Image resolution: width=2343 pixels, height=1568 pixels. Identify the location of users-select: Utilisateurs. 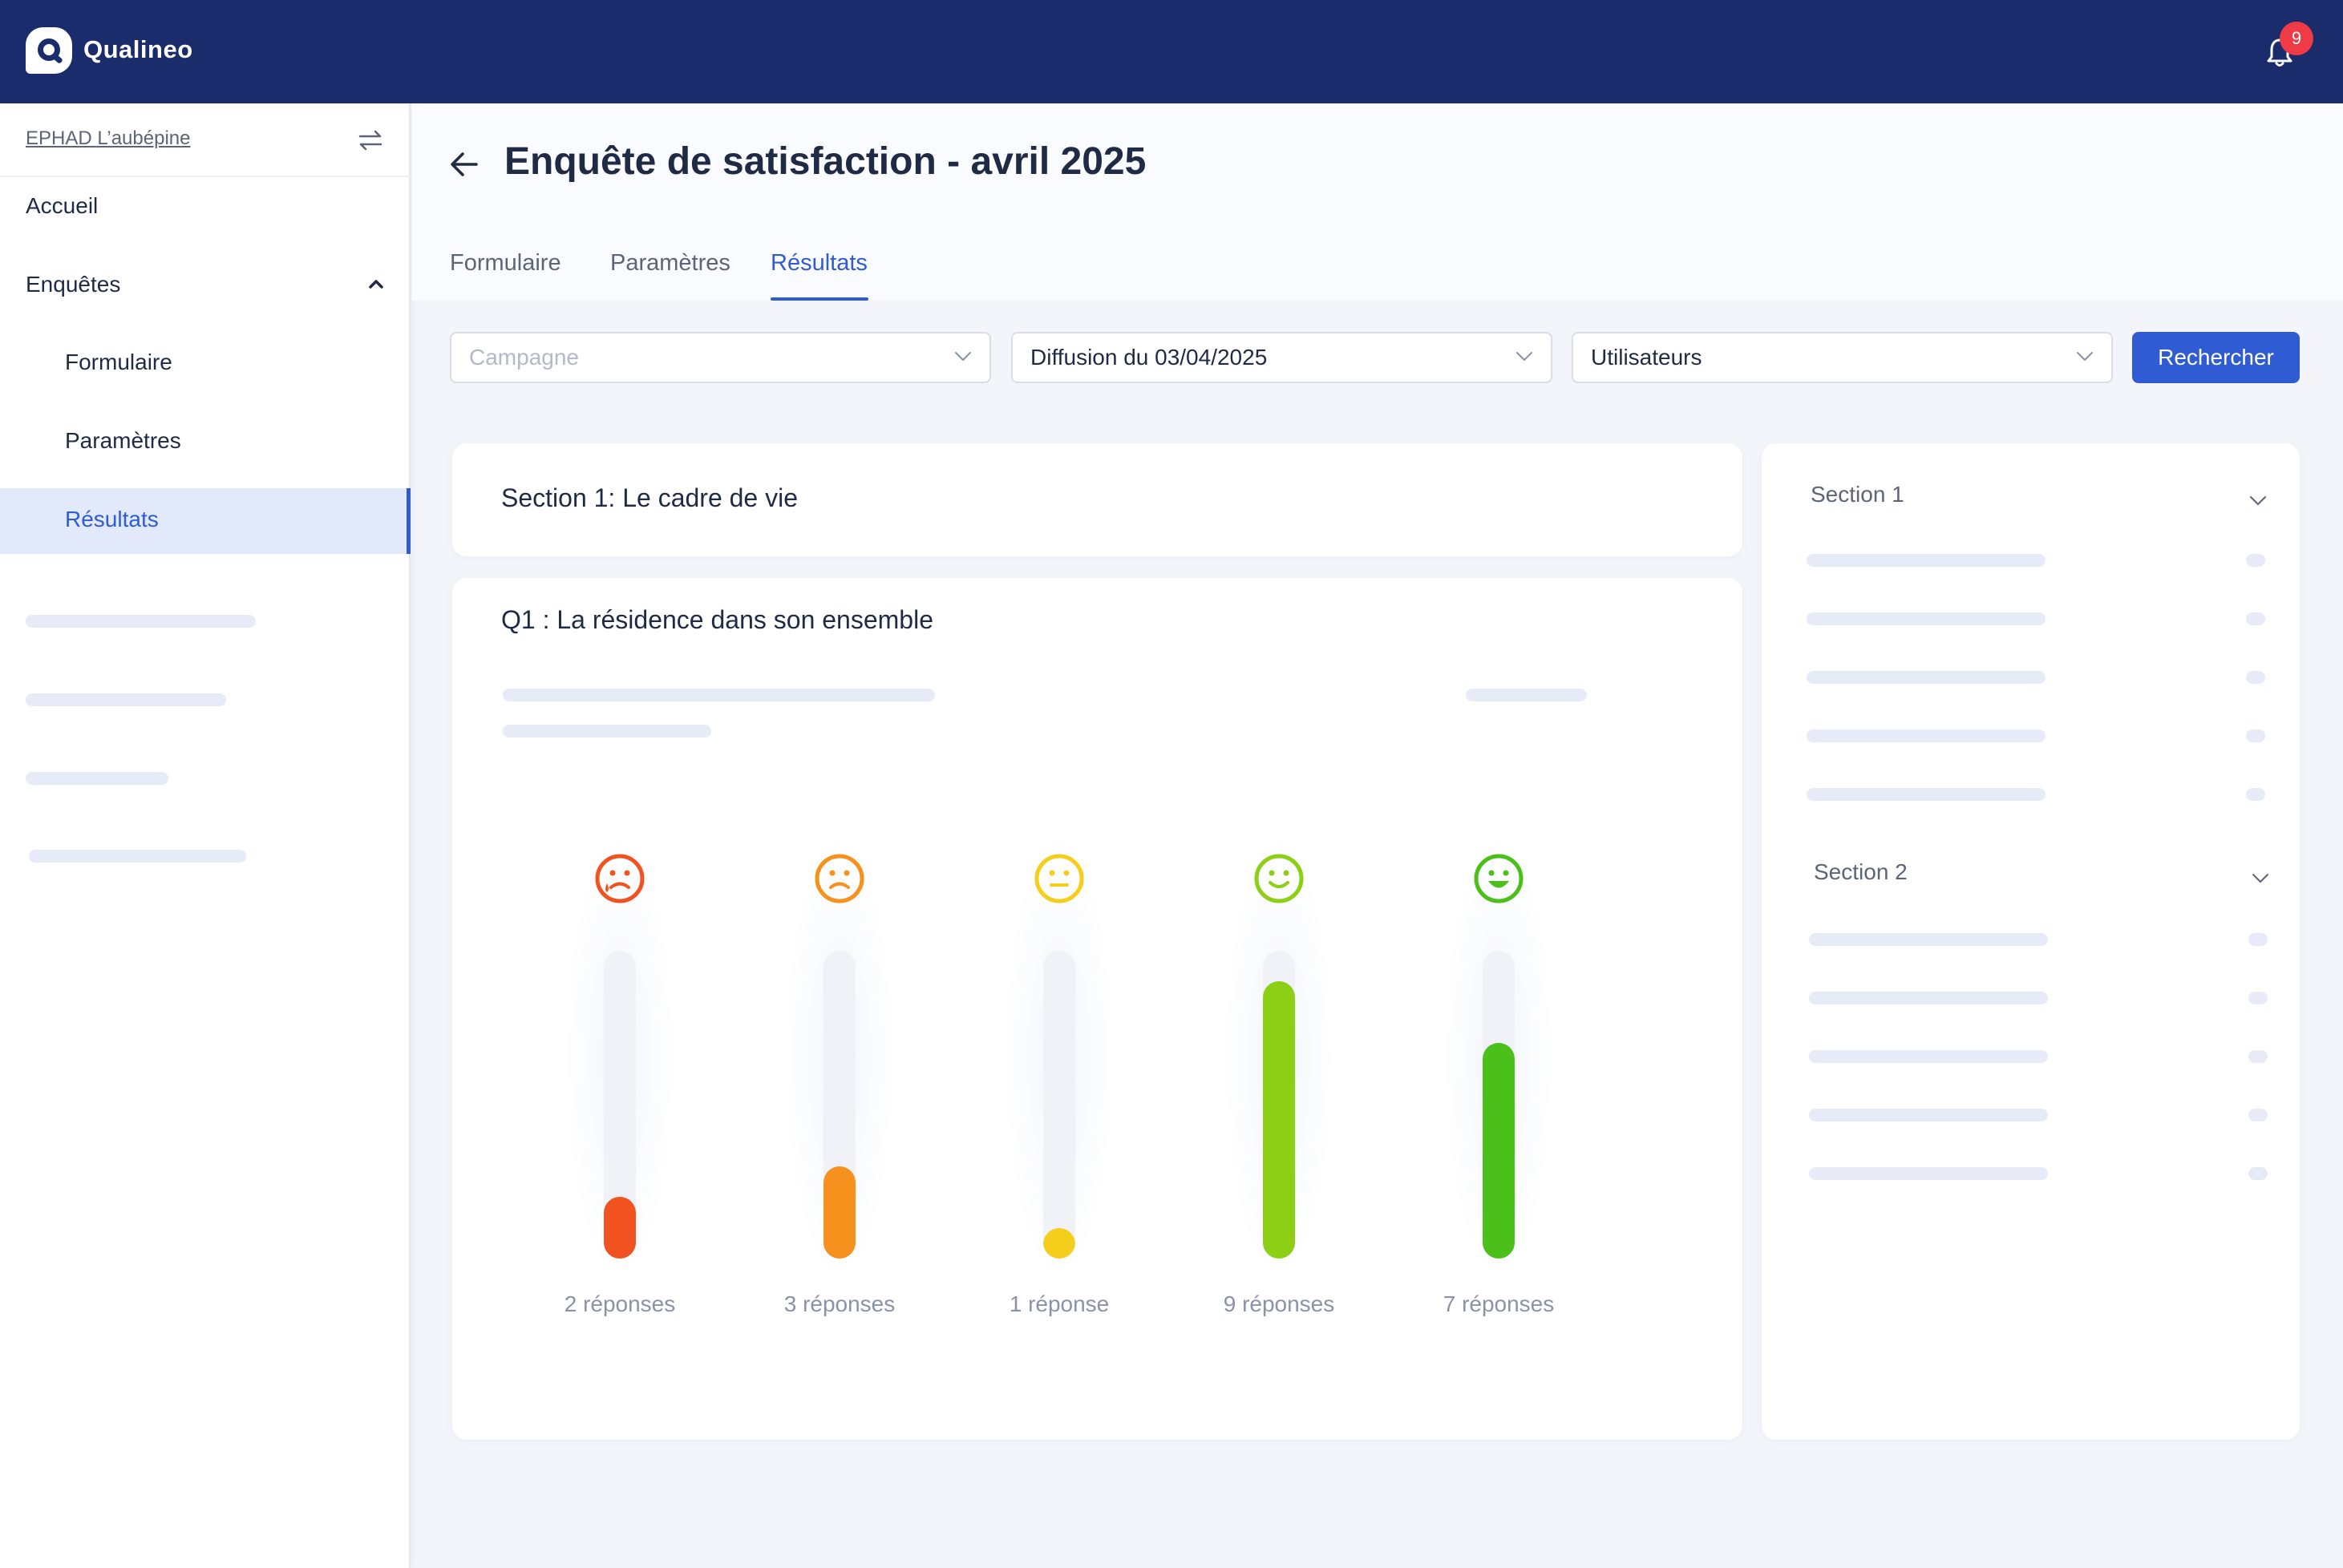
(1843, 357).